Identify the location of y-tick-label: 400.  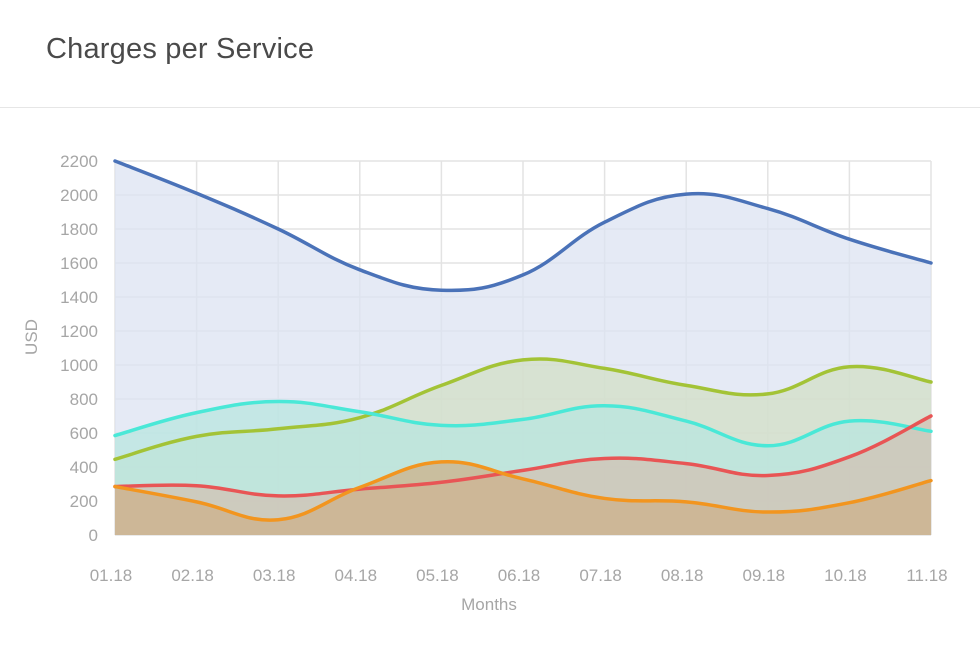
(84, 467).